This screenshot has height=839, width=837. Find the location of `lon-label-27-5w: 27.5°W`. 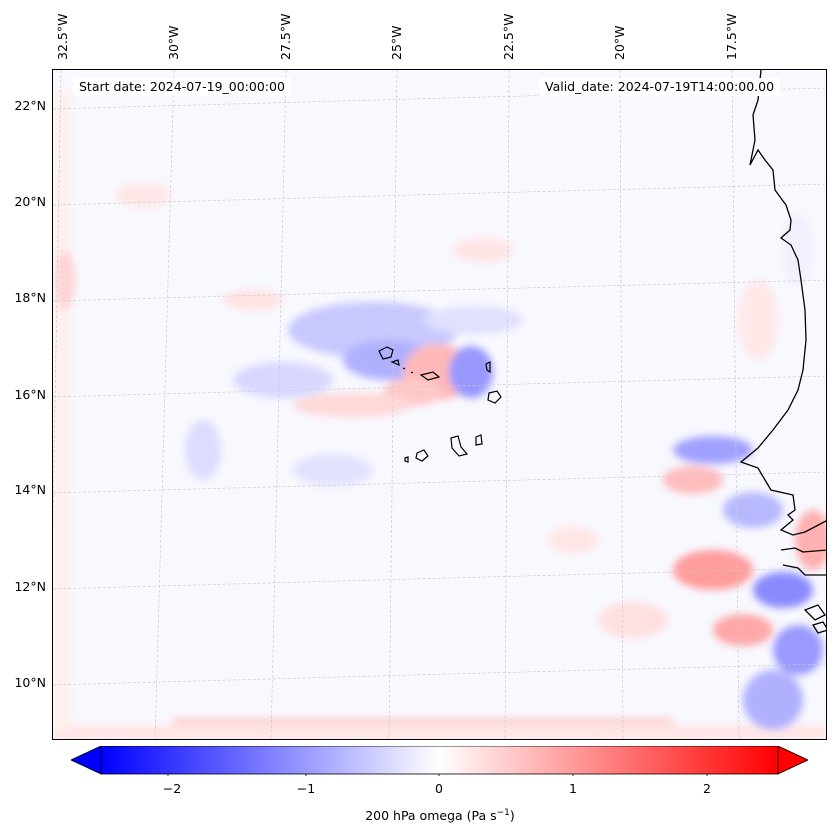

lon-label-27-5w: 27.5°W is located at coordinates (285, 36).